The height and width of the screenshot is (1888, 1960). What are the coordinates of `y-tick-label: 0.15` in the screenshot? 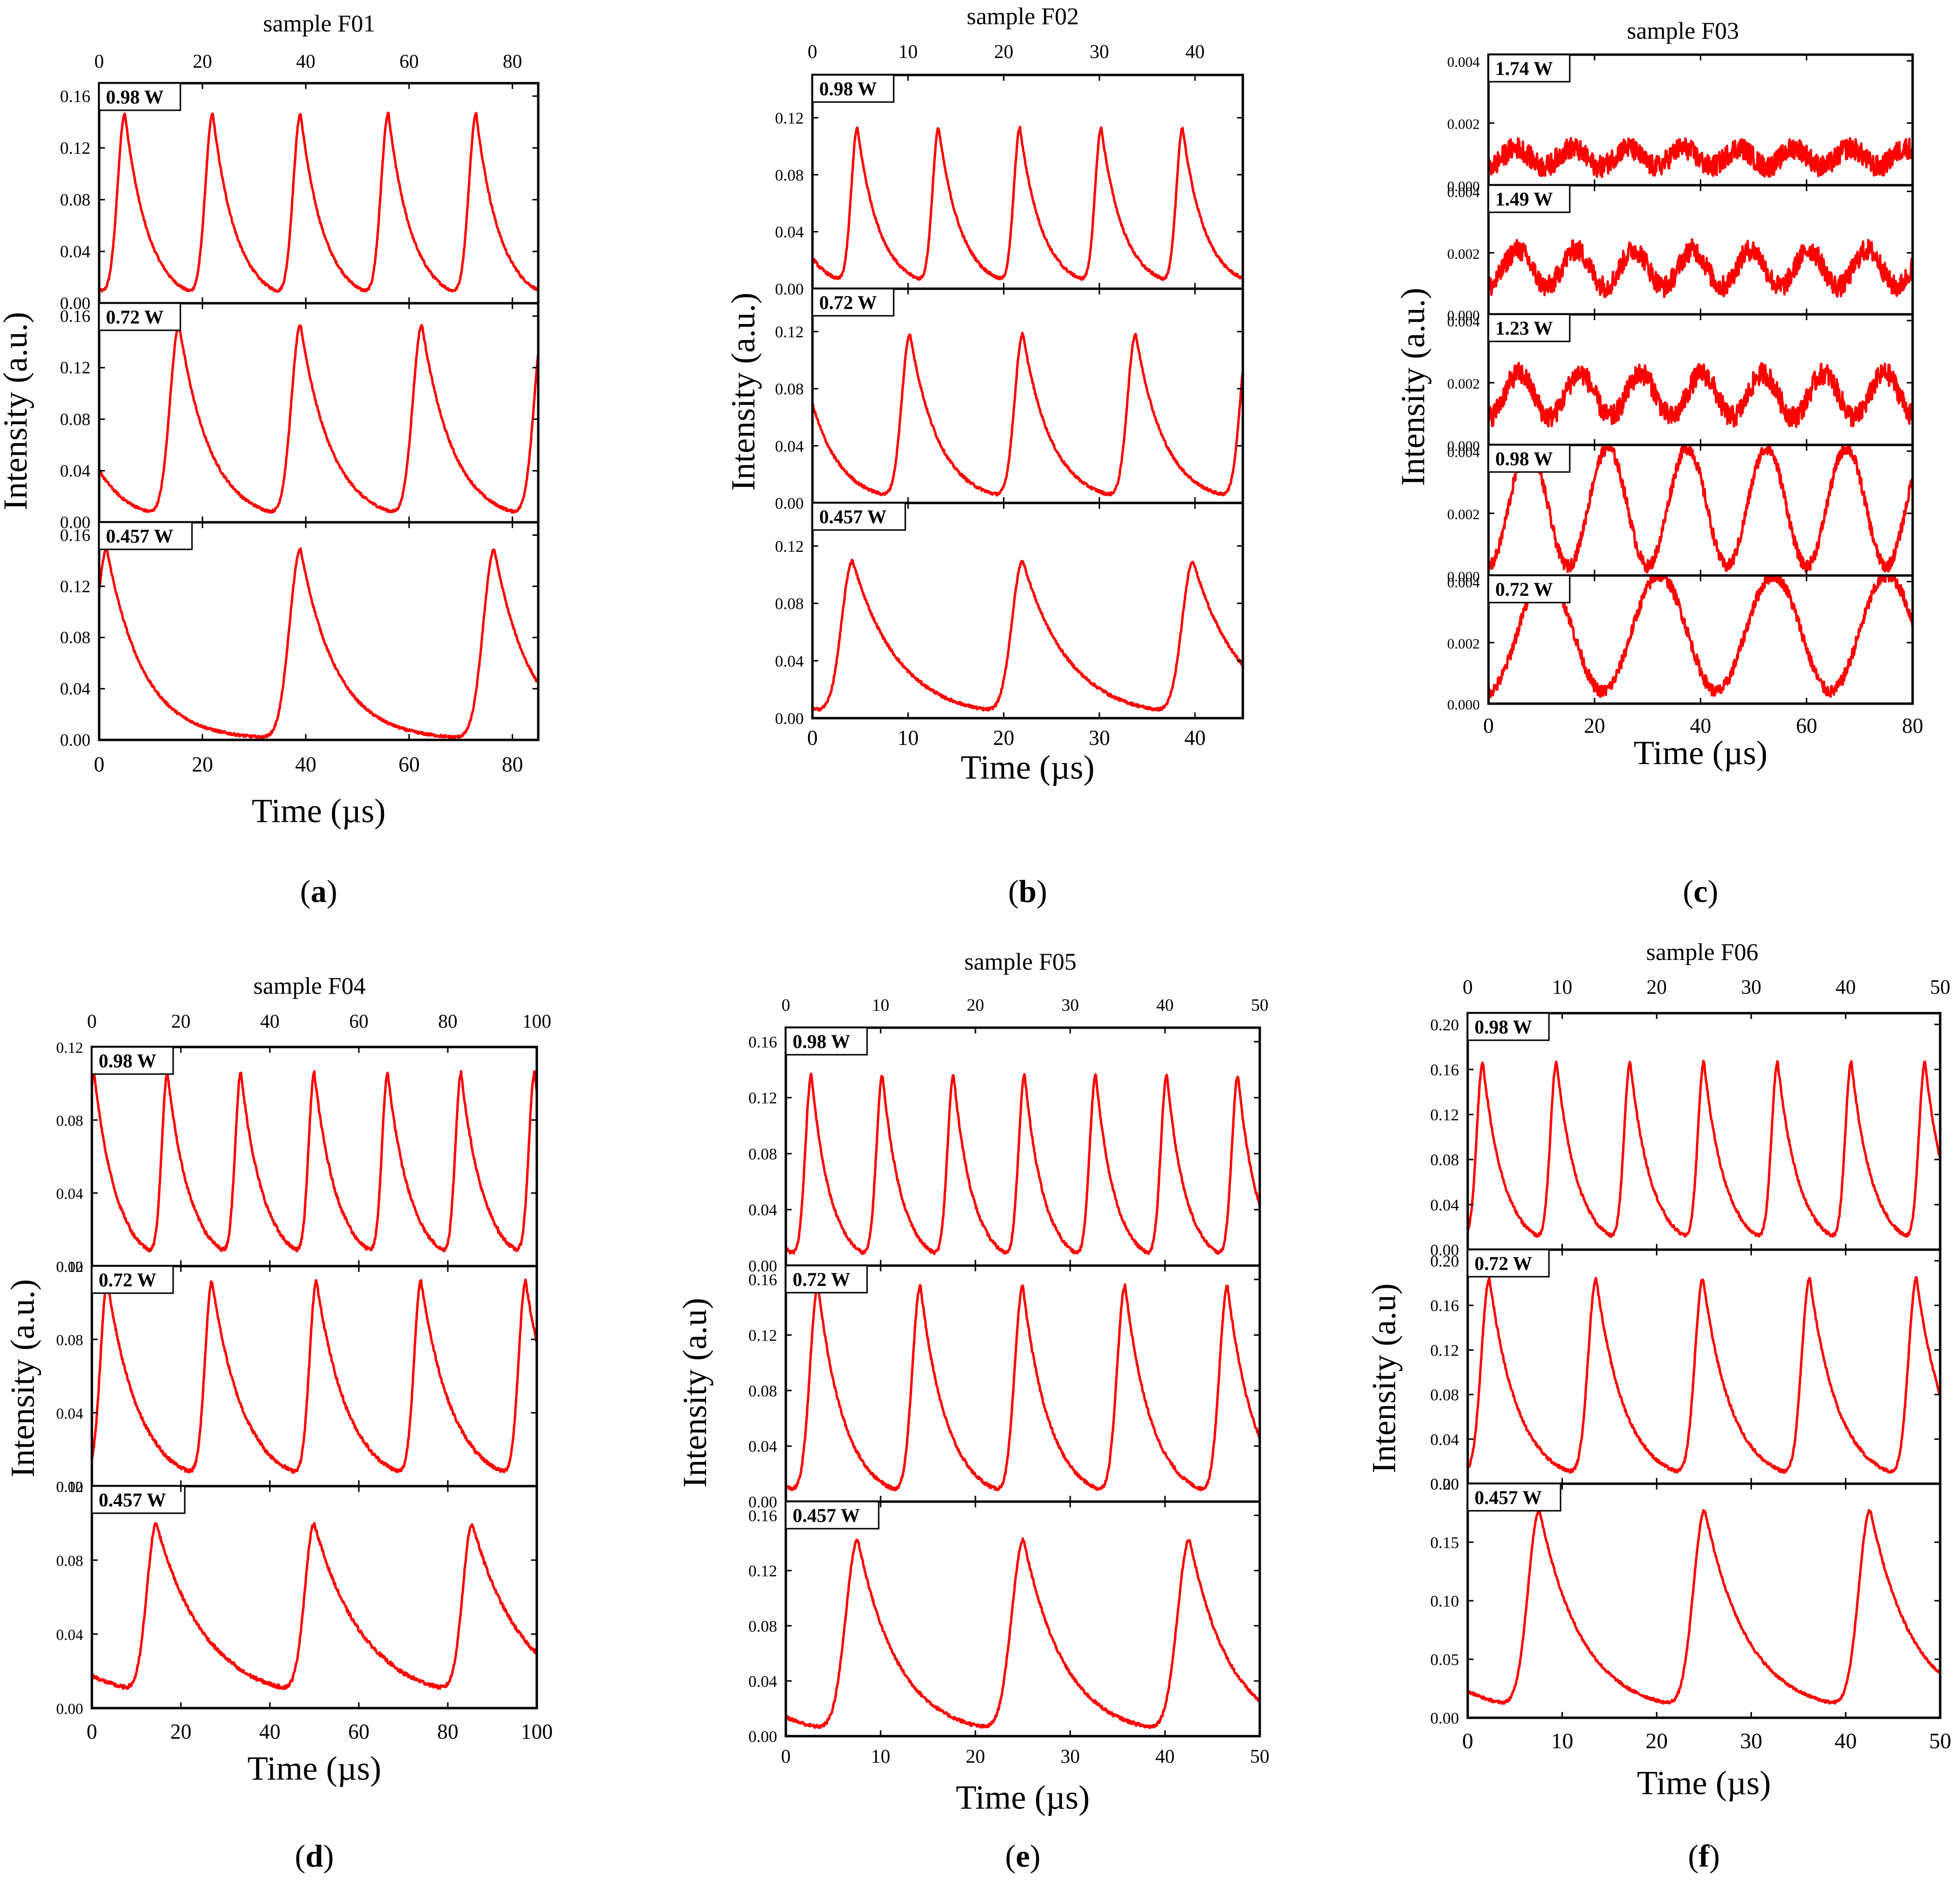 It's located at (1445, 1543).